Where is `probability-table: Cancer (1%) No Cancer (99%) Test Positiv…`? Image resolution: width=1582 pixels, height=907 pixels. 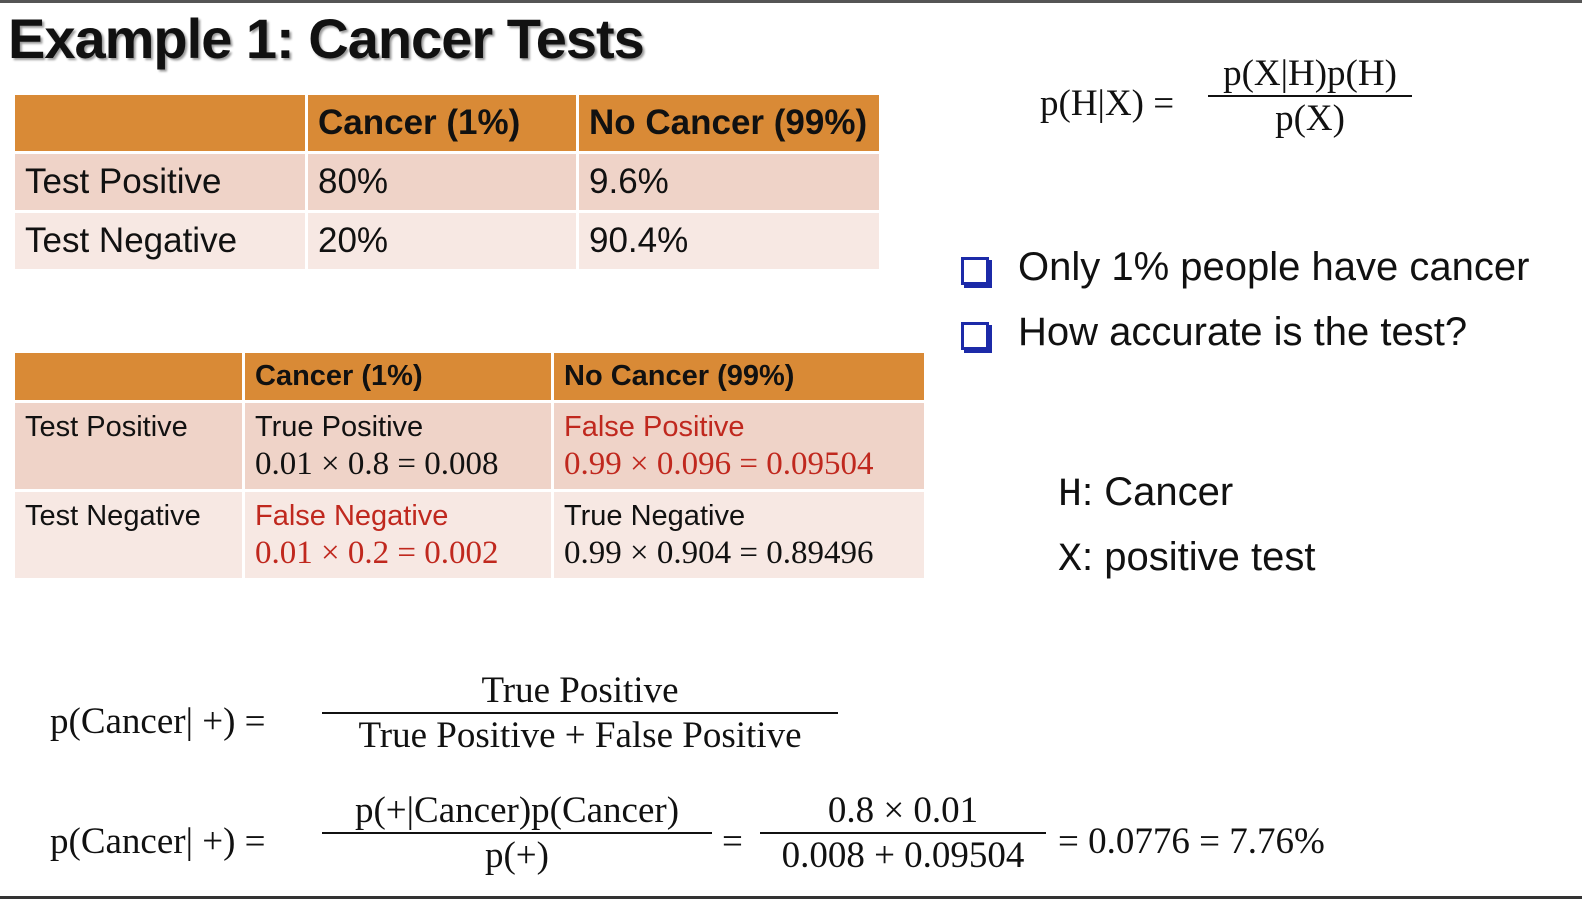 probability-table: Cancer (1%) No Cancer (99%) Test Positiv… is located at coordinates (447, 182).